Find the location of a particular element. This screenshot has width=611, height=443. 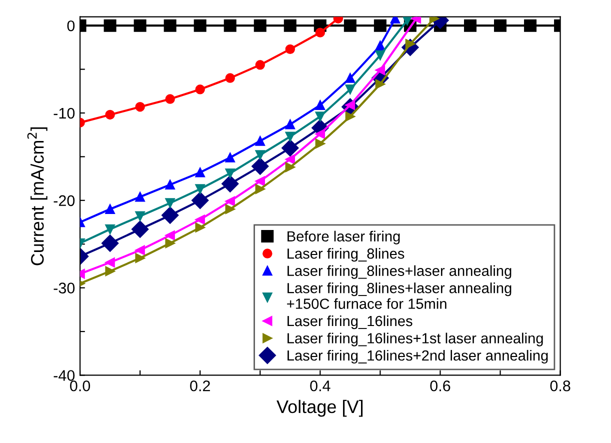

y-axis-title: Current [mA/cm$^{2}$] is located at coordinates (37, 196).